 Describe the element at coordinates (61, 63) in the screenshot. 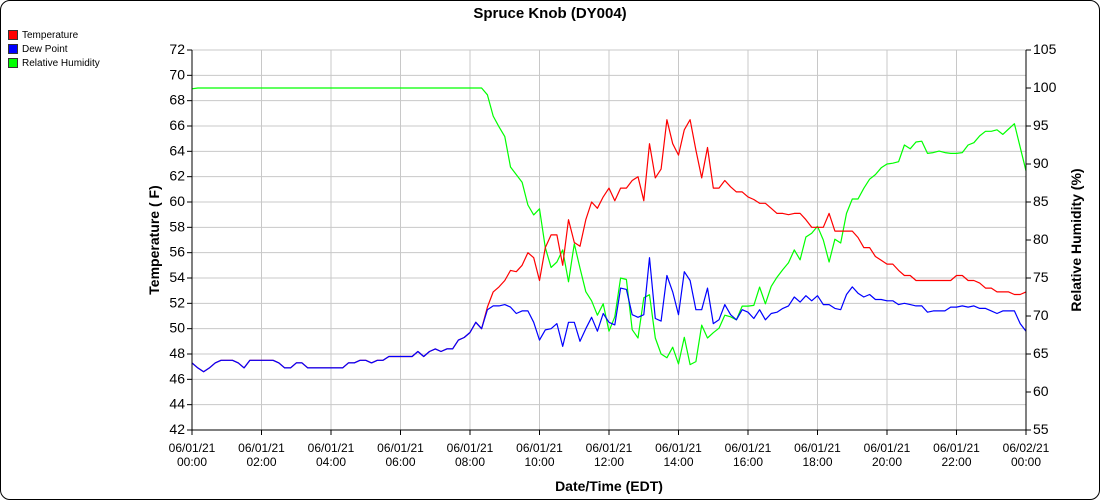

I see `legend-label: Relative Humidity` at that location.